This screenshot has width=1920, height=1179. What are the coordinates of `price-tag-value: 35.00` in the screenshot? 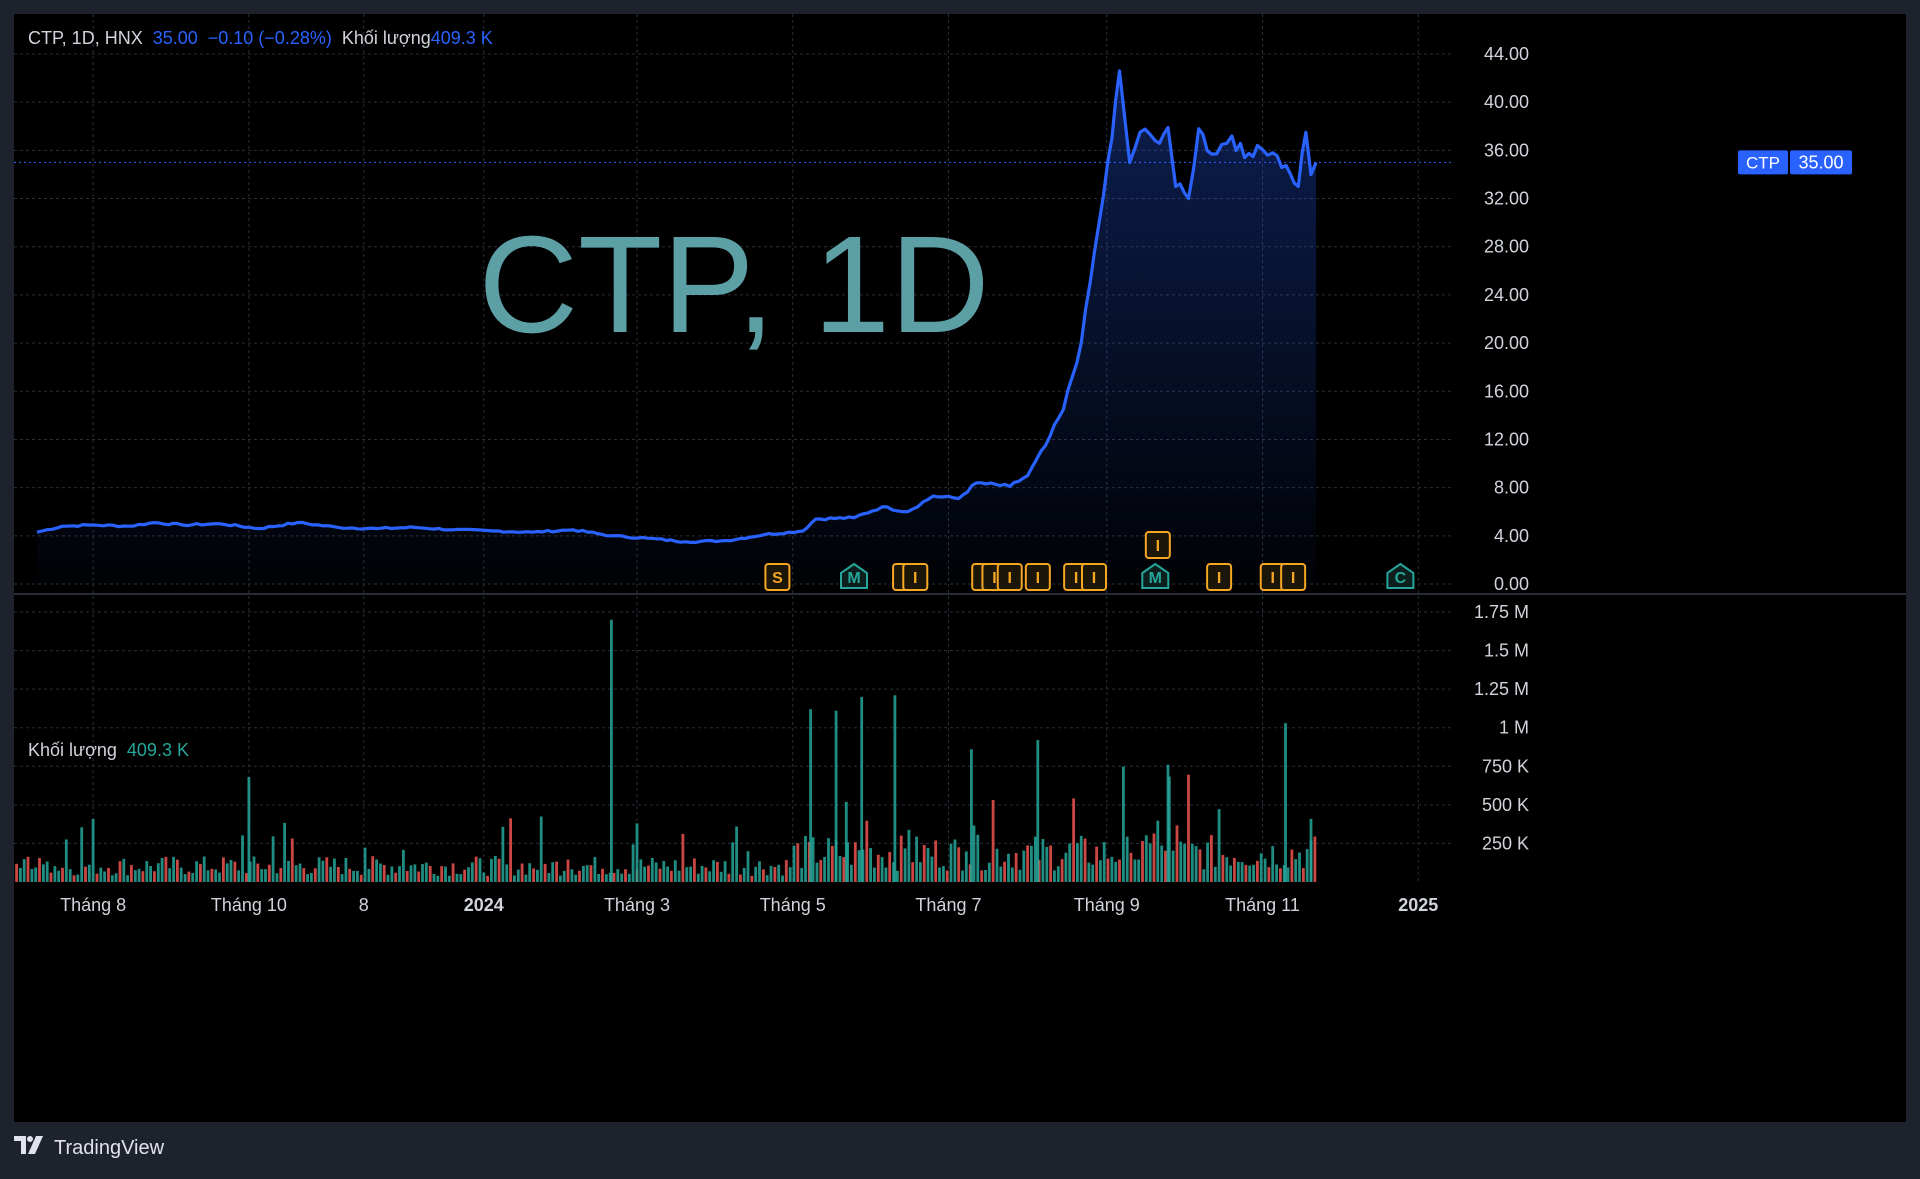 It's located at (1820, 162).